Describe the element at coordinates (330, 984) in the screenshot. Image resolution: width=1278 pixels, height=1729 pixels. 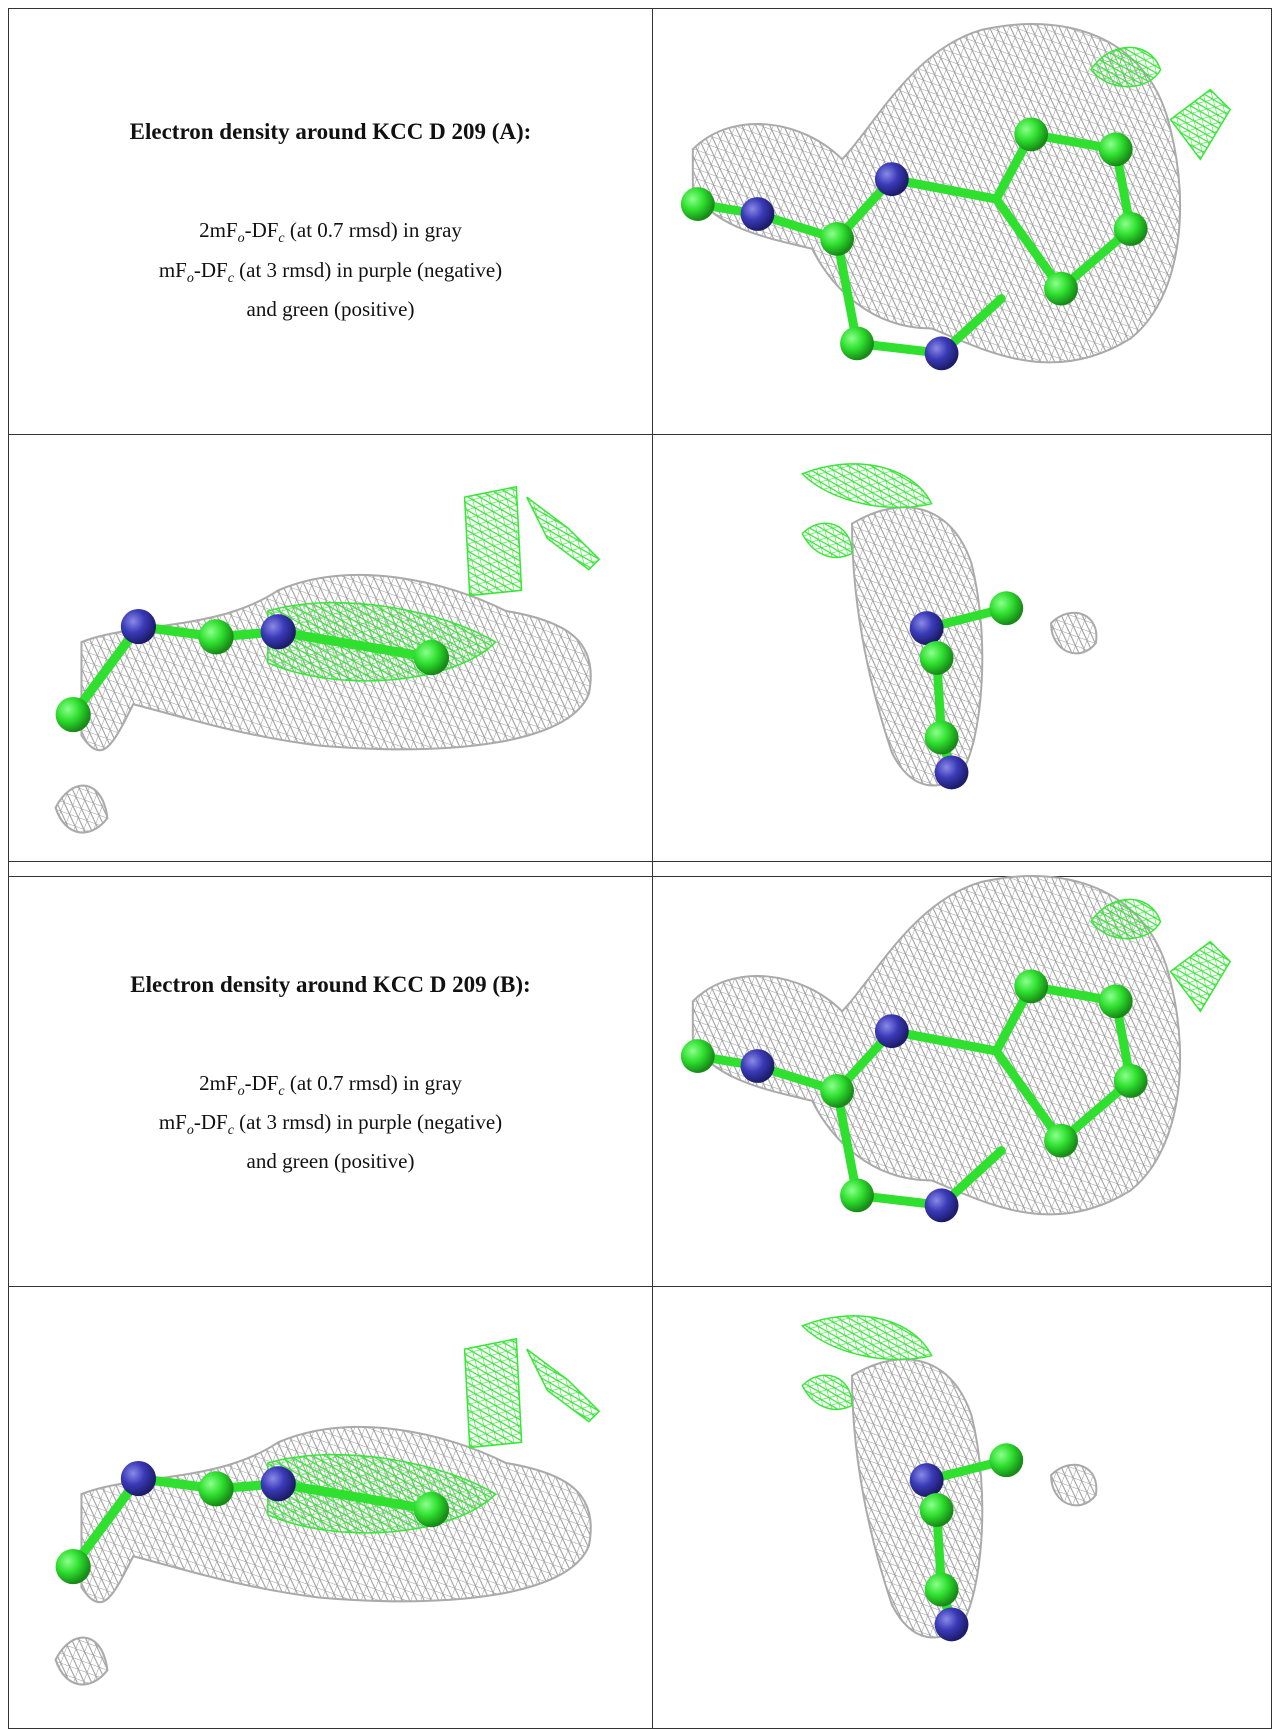
I see `caption-title: Electron density around KCC D 209 (B):` at that location.